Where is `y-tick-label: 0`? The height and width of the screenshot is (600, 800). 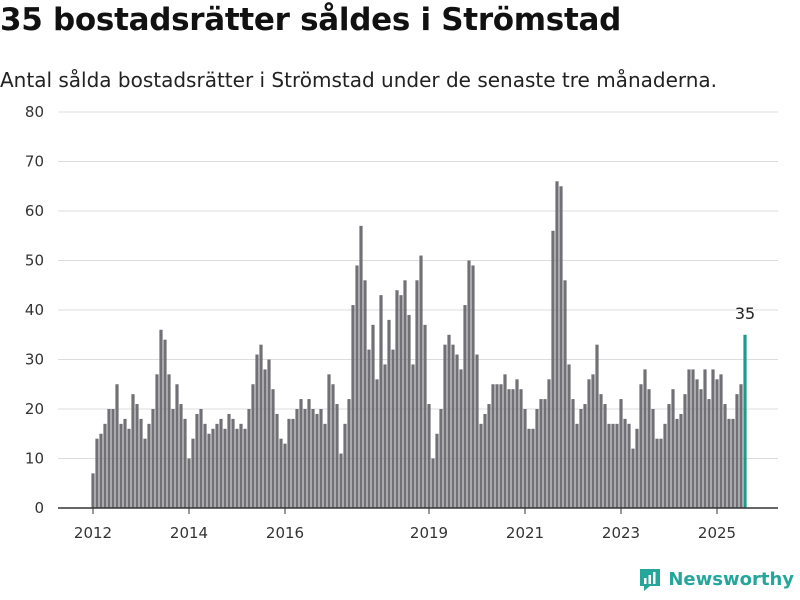
y-tick-label: 0 is located at coordinates (39, 508).